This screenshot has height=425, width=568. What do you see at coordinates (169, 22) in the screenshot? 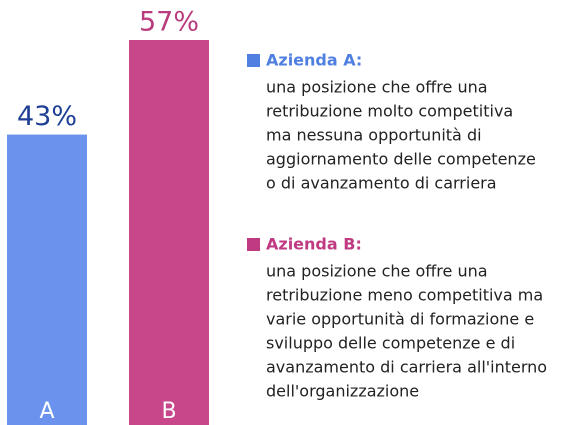
I see `value-label: 57%` at bounding box center [169, 22].